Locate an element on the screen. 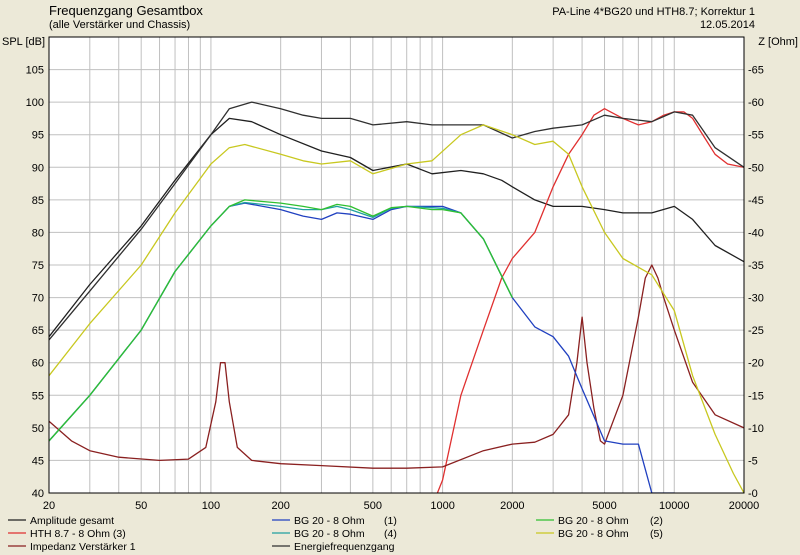  y-tick-label: 70 is located at coordinates (38, 299).